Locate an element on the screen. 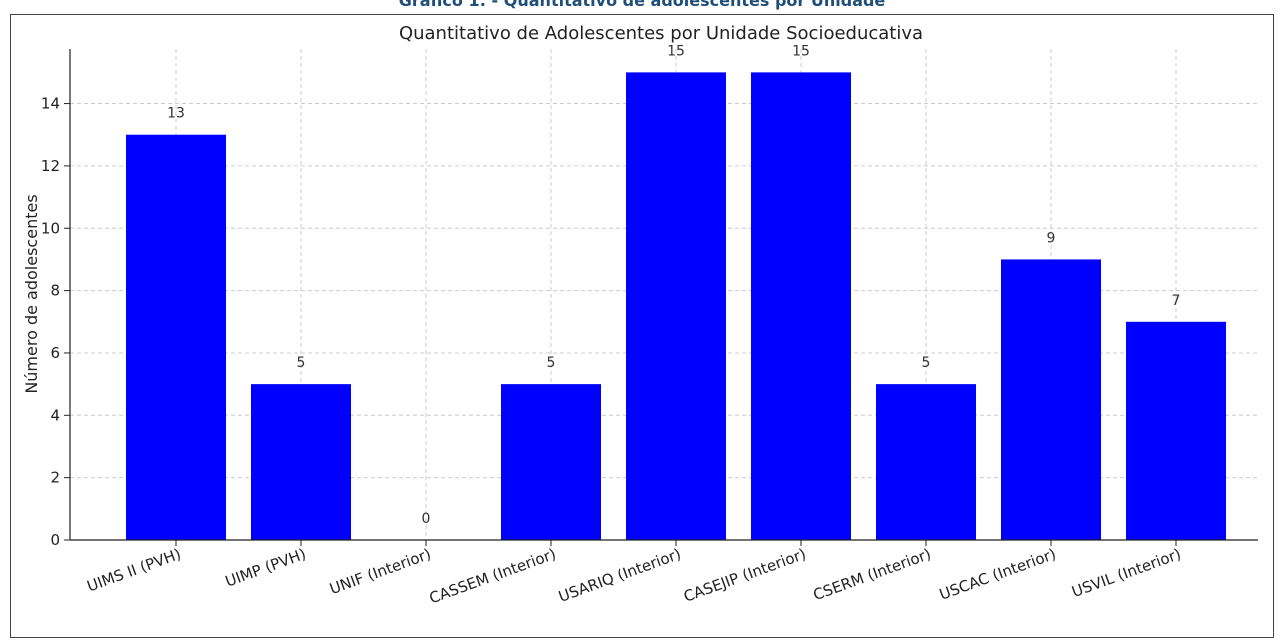  x-tick-label: UIMP (PVH) is located at coordinates (266, 568).